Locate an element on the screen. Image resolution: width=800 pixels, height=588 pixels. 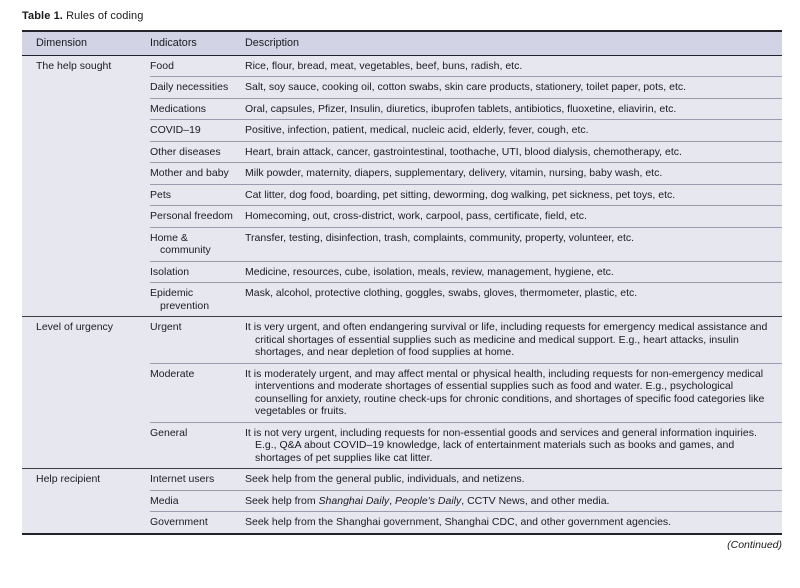
indicator-text: COVID–19 is located at coordinates (175, 130).